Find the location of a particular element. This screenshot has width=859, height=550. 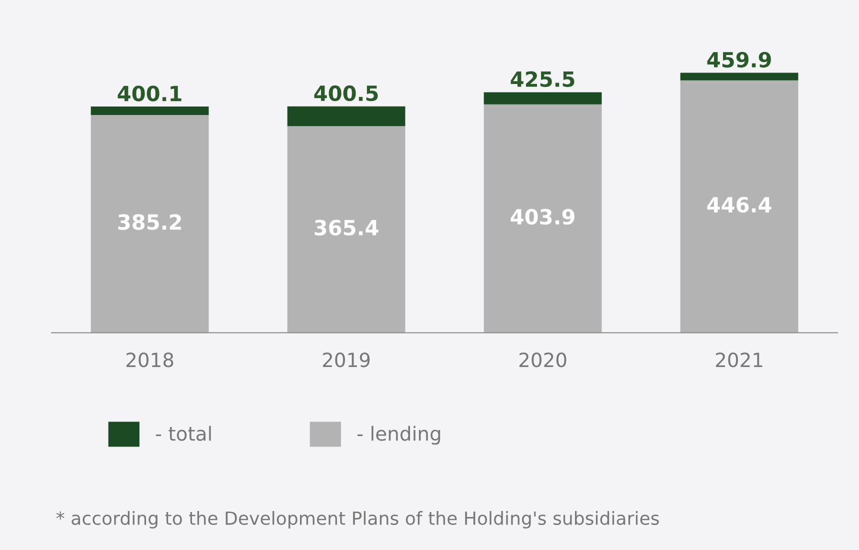

legend-label: - total is located at coordinates (183, 433).